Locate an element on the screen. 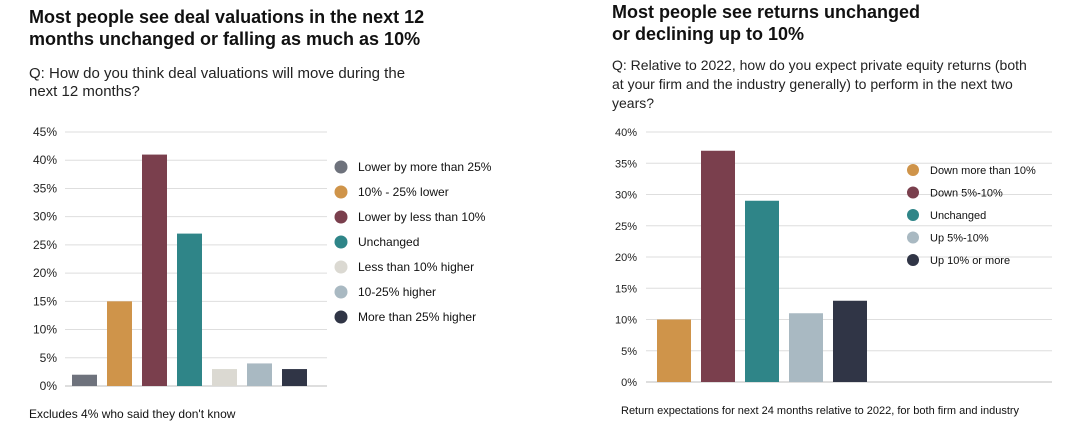  chart-footnote: Excludes 4% who said they don't know is located at coordinates (132, 414).